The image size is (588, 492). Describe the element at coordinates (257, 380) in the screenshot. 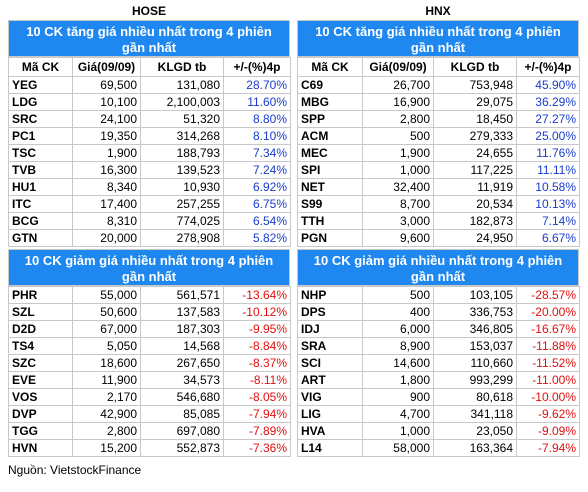

I see `change-percent: -8.11%` at that location.